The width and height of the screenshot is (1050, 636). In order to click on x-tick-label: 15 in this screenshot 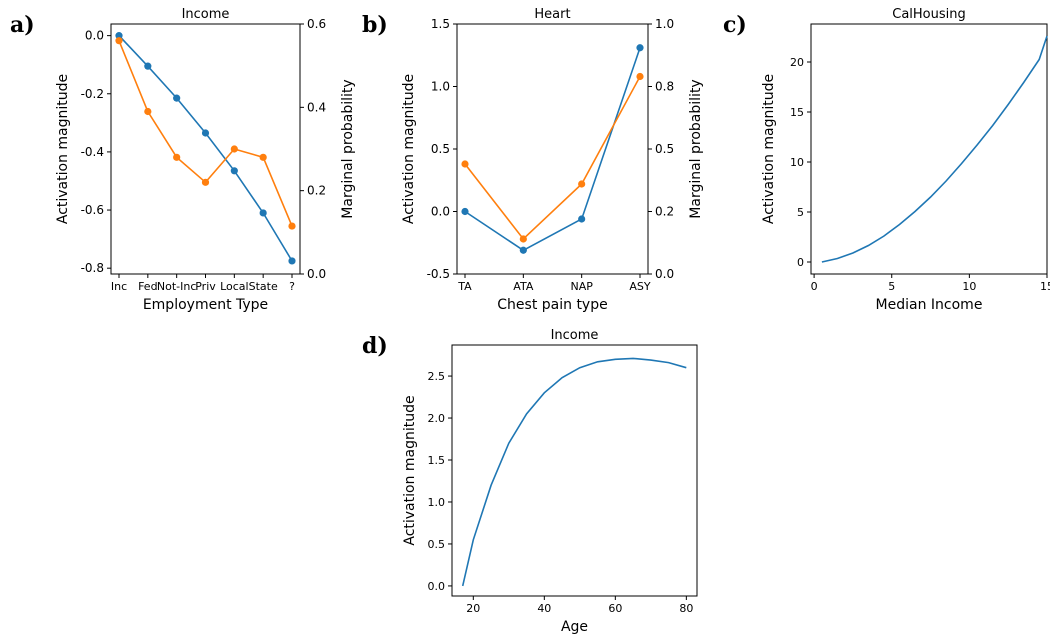, I will do `click(1045, 286)`.